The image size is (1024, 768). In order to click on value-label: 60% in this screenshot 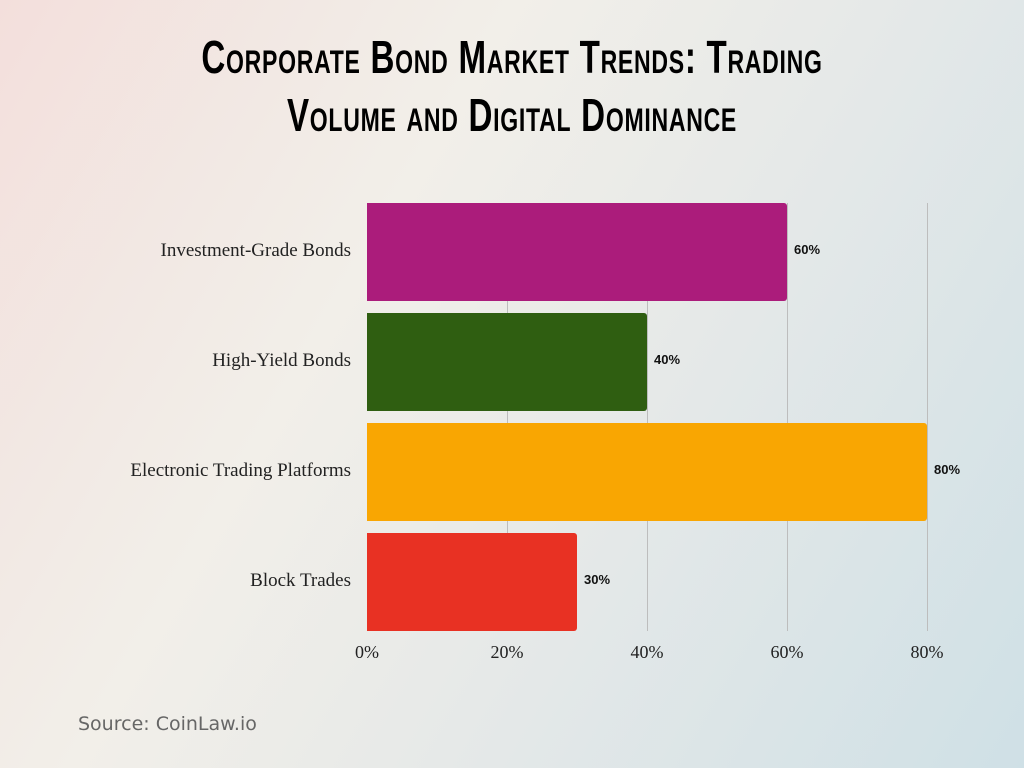, I will do `click(807, 249)`.